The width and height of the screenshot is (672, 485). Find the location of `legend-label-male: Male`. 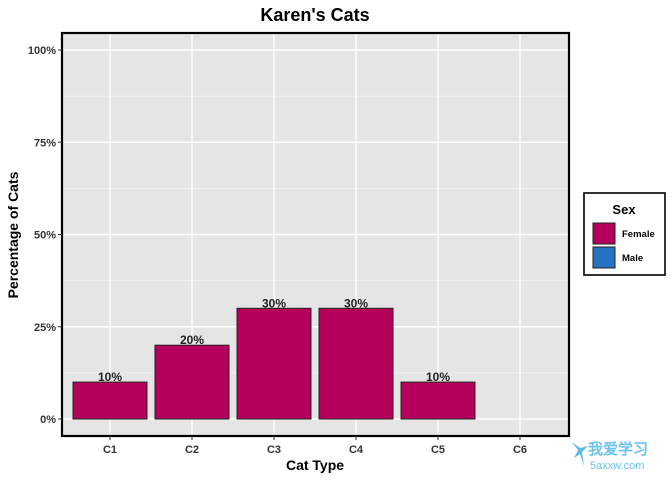

legend-label-male: Male is located at coordinates (632, 258).